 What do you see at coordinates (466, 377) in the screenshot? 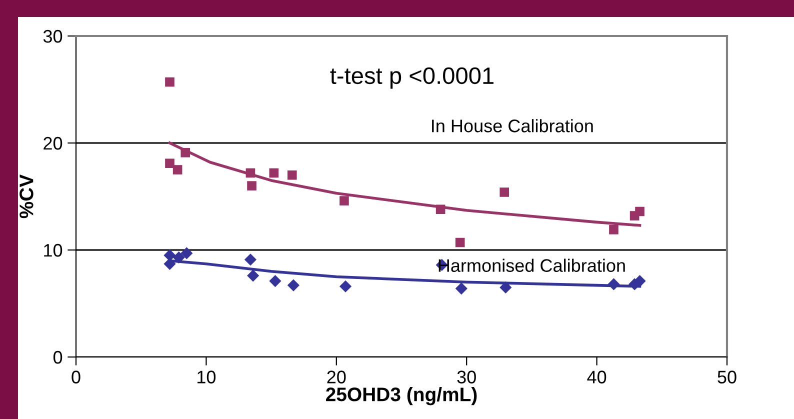
I see `x-tick-label: 30` at bounding box center [466, 377].